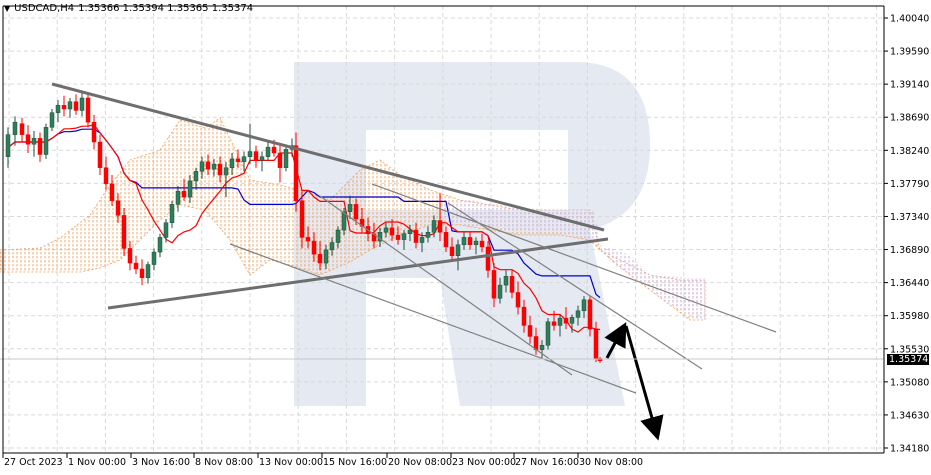 The width and height of the screenshot is (931, 475). I want to click on price-tick-label: 1.37790, so click(909, 184).